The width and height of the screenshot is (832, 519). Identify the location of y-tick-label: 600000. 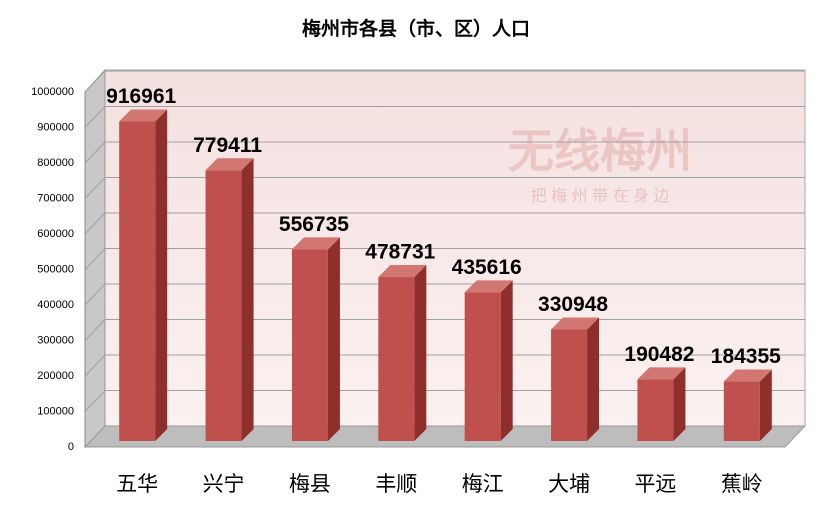
(55, 234).